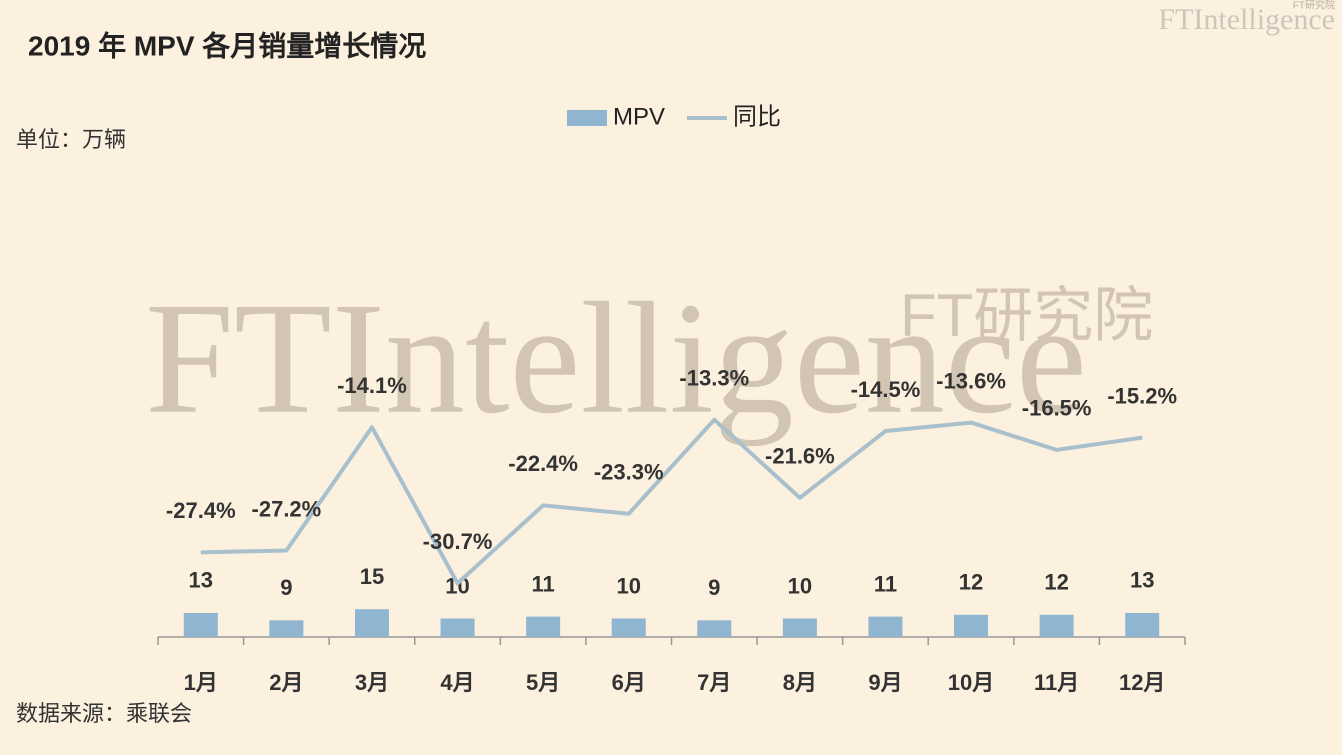 This screenshot has height=755, width=1342. Describe the element at coordinates (227, 45) in the screenshot. I see `chart-title: 2019 年 MPV 各月销量增长情况` at that location.